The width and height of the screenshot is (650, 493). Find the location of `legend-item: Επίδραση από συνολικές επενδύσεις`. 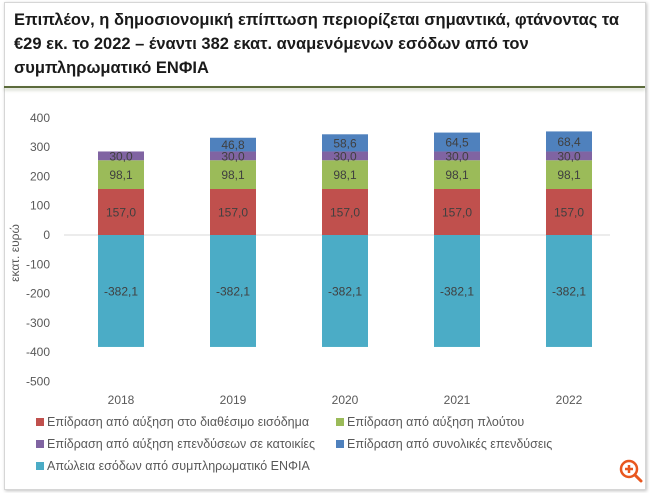

legend-item: Επίδραση από συνολικές επενδύσεις is located at coordinates (444, 444).